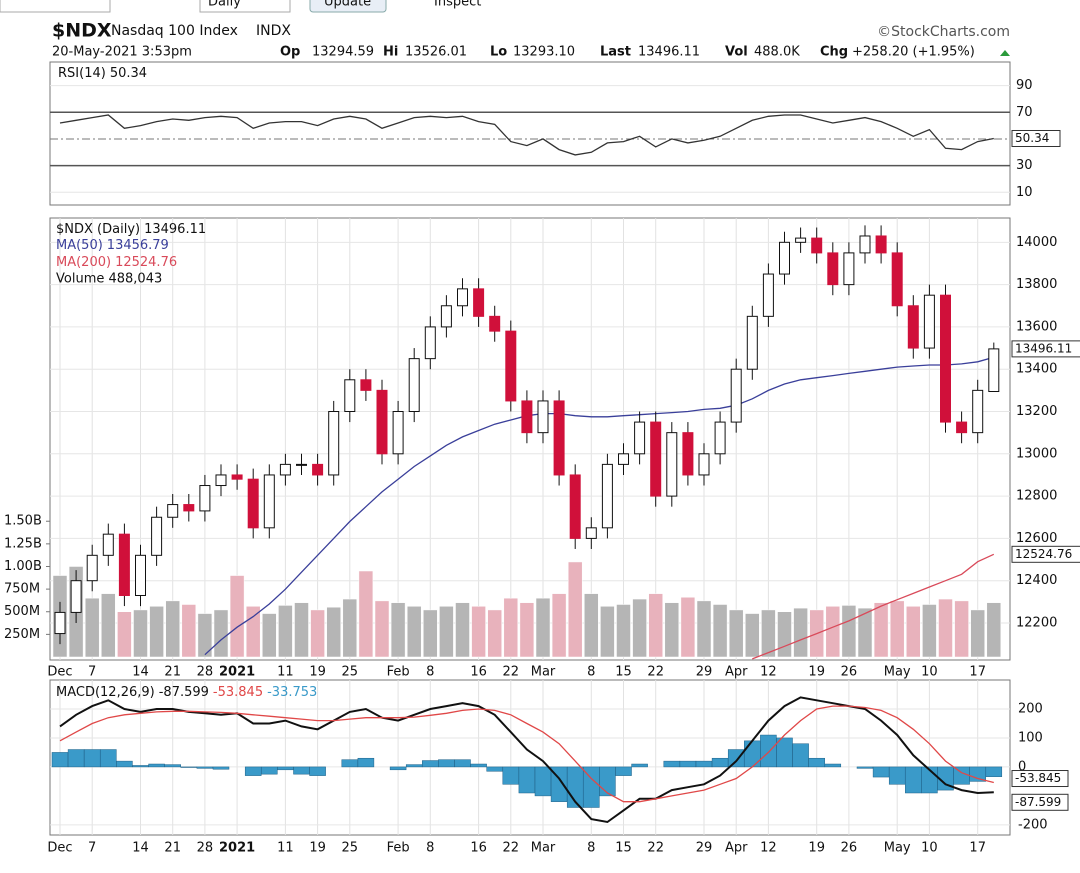 The width and height of the screenshot is (1080, 873). What do you see at coordinates (83, 262) in the screenshot?
I see `legend-name: MA(200)` at bounding box center [83, 262].